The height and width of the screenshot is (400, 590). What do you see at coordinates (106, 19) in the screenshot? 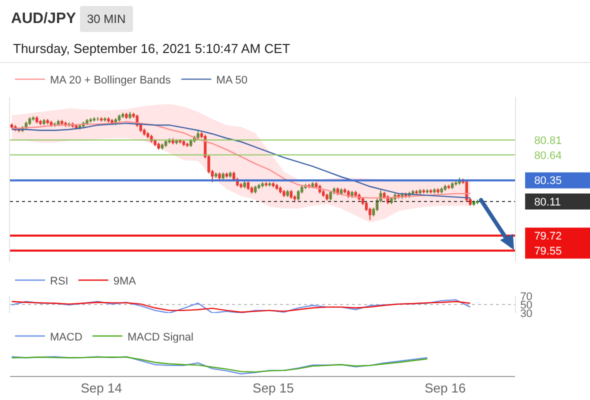
I see `chart-subtitle: 30 MIN` at bounding box center [106, 19].